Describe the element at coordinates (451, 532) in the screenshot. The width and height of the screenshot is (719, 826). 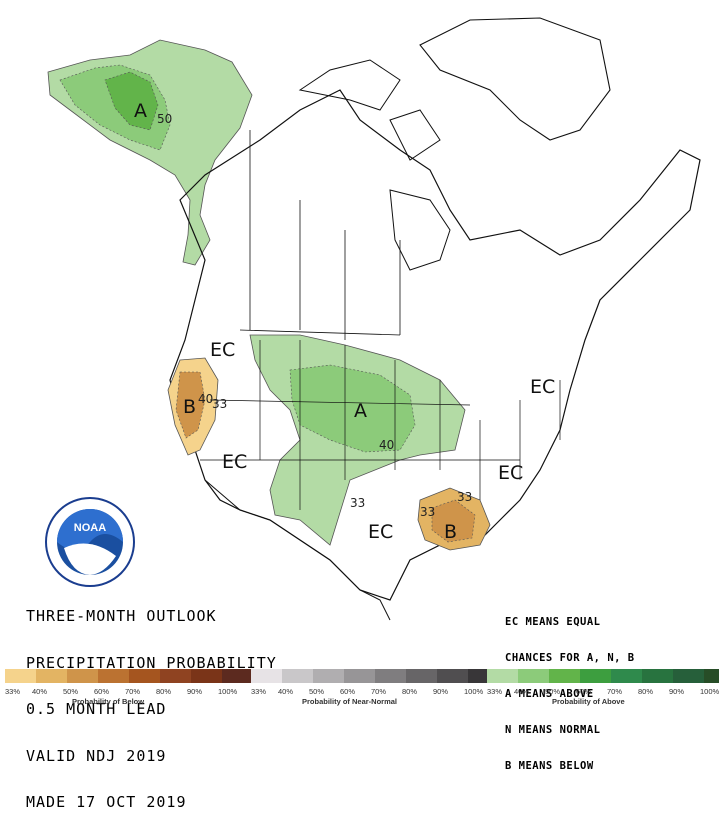
I see `gulf-below-label: B` at that location.